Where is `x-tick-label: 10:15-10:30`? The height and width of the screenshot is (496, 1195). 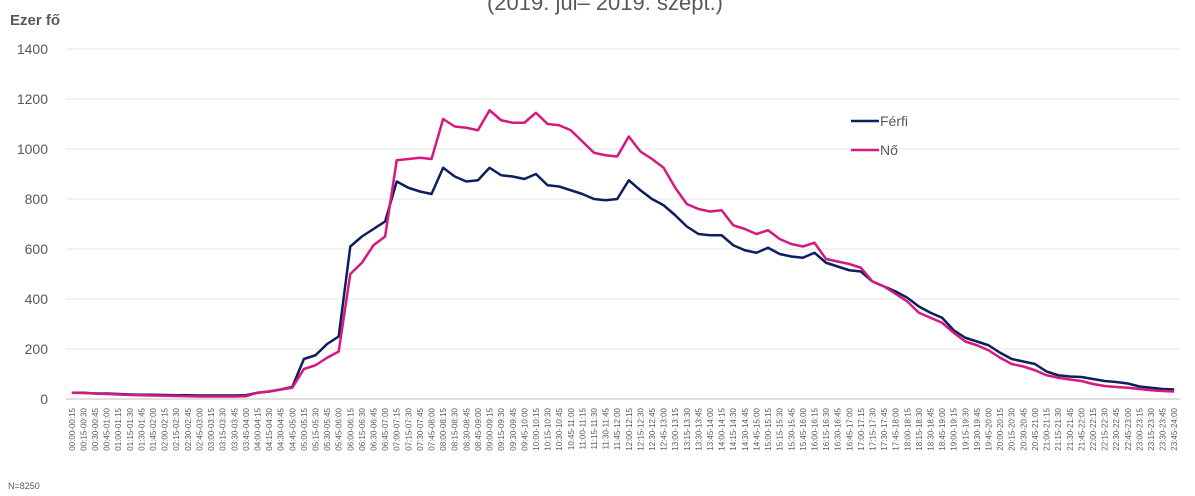 x-tick-label: 10:15-10:30 is located at coordinates (548, 428).